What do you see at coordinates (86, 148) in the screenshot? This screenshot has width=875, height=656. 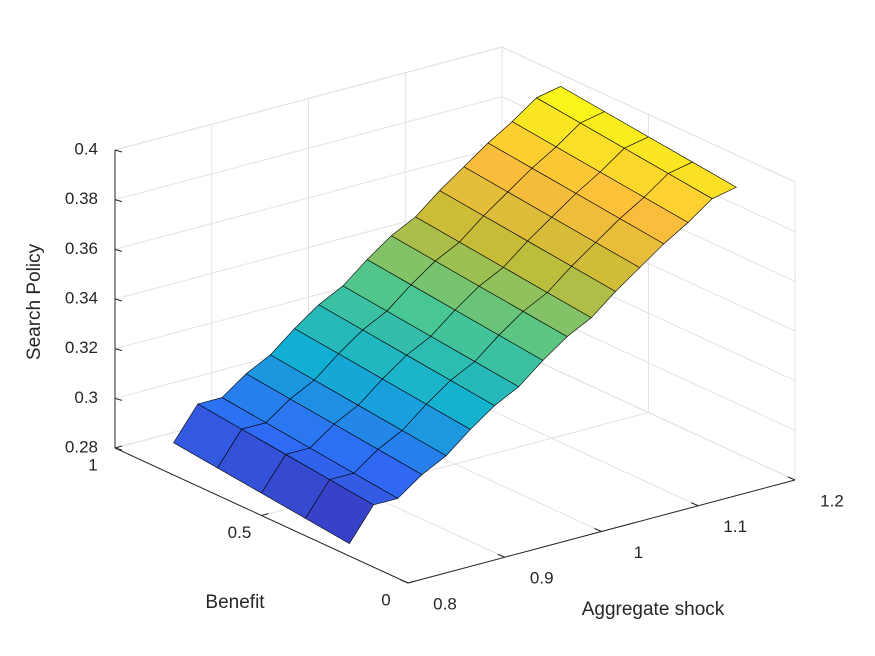 I see `z-tick-label: 0.4` at bounding box center [86, 148].